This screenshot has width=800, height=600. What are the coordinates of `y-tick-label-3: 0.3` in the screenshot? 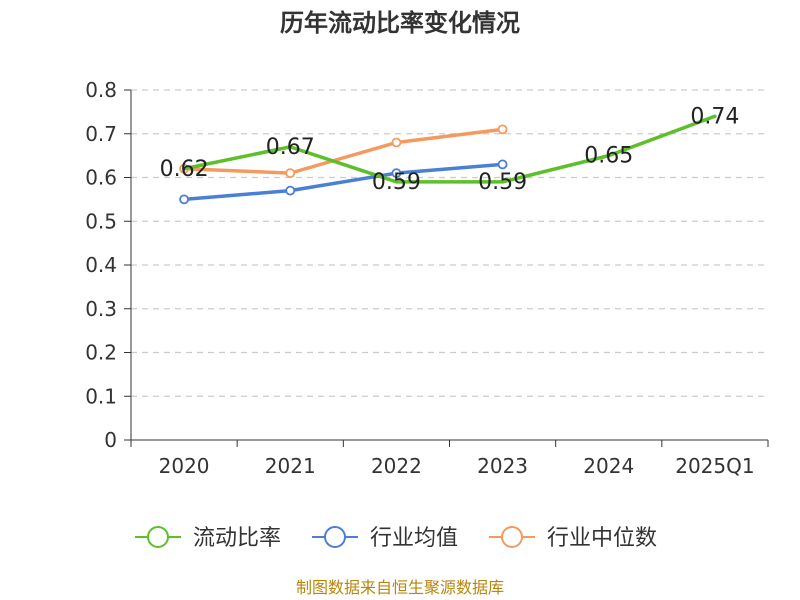 It's located at (101, 309).